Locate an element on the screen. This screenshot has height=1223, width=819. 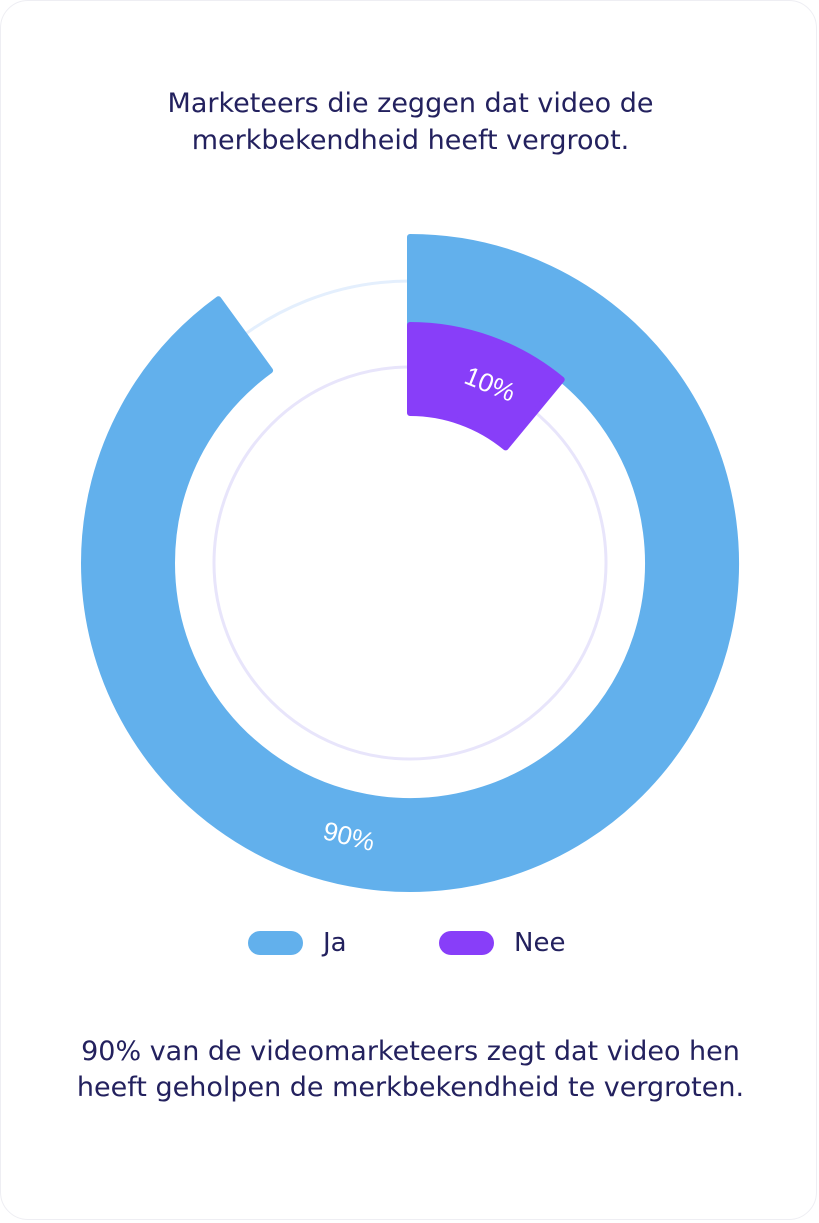
legend-item-nee: Nee is located at coordinates (502, 943).